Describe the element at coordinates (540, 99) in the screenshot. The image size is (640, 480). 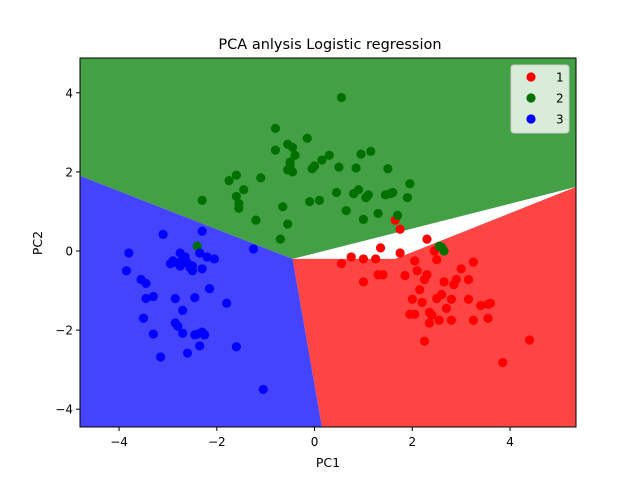
I see `legend-box` at that location.